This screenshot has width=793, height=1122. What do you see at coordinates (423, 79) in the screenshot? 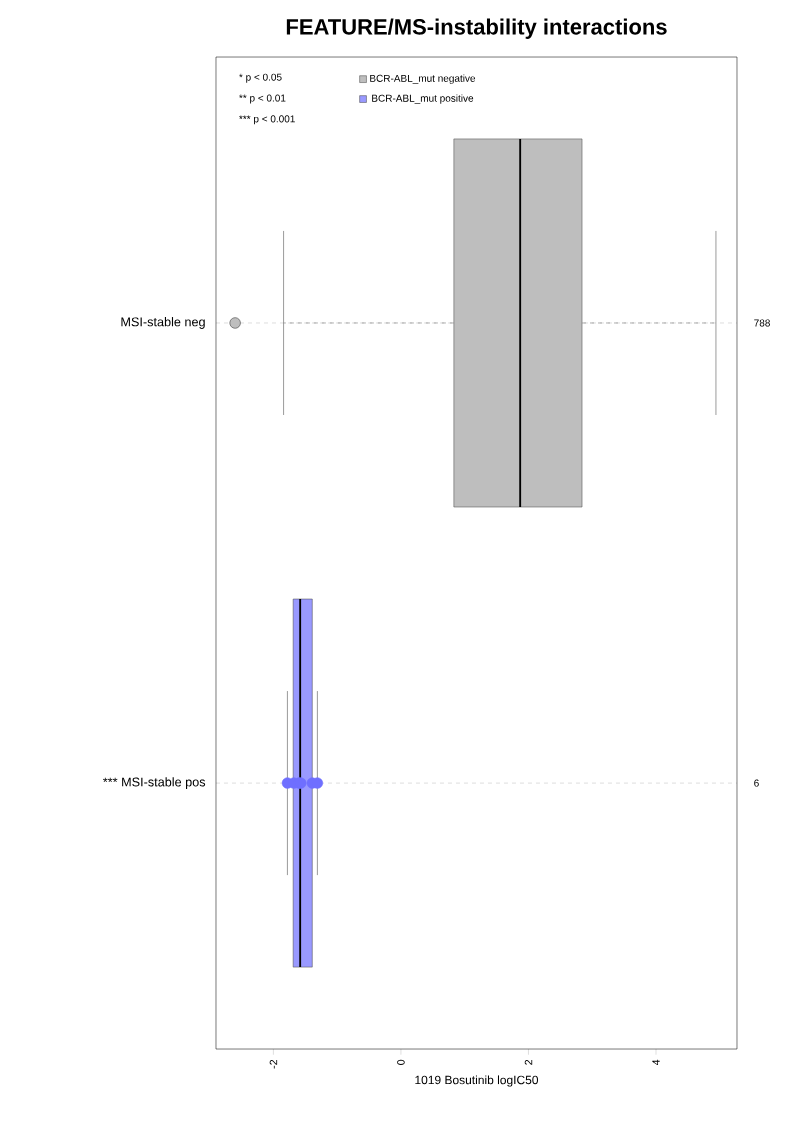
I see `legend-label: BCR-ABL_mut negative` at bounding box center [423, 79].